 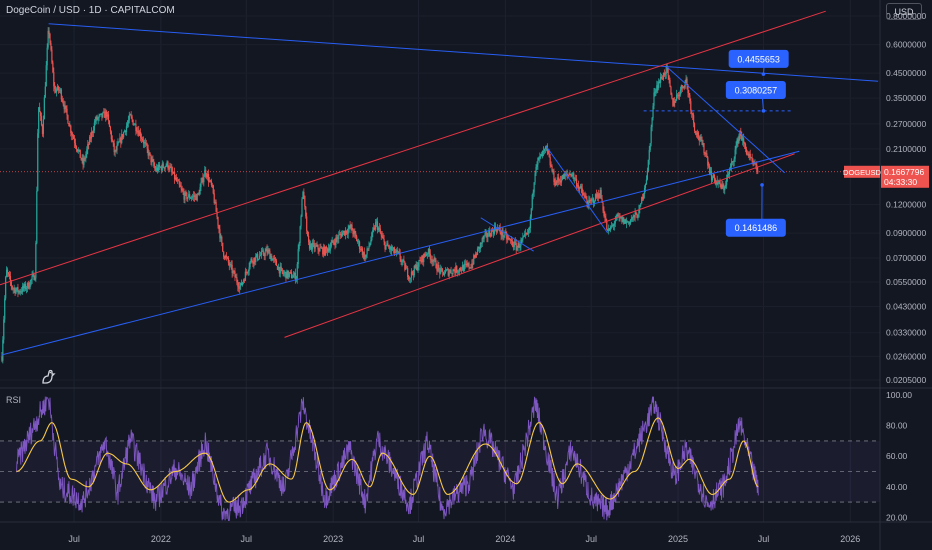 I want to click on rsi-tick-label: 100.00, so click(x=899, y=395).